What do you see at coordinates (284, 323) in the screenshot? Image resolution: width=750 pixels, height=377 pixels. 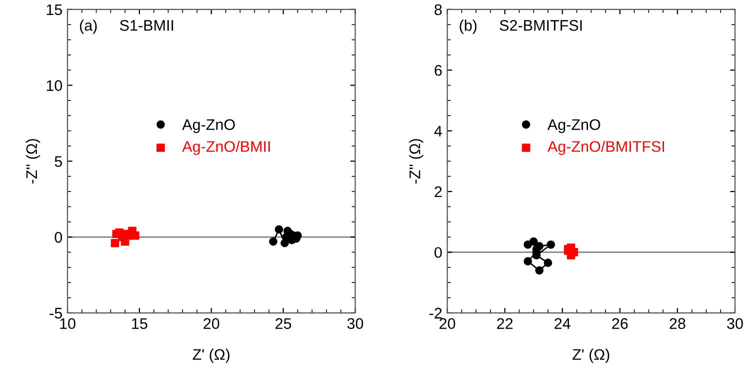 I see `x-tick-label: 25` at bounding box center [284, 323].